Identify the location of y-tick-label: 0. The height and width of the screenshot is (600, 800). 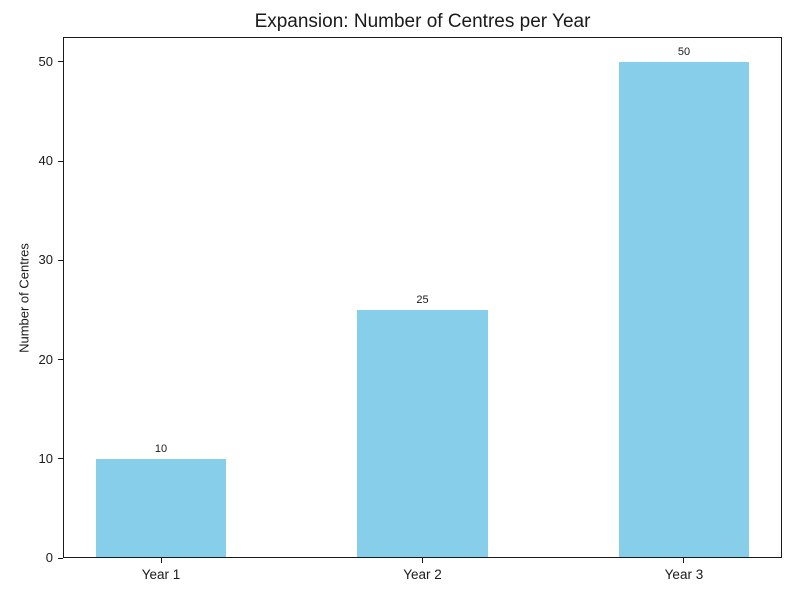
(49, 557).